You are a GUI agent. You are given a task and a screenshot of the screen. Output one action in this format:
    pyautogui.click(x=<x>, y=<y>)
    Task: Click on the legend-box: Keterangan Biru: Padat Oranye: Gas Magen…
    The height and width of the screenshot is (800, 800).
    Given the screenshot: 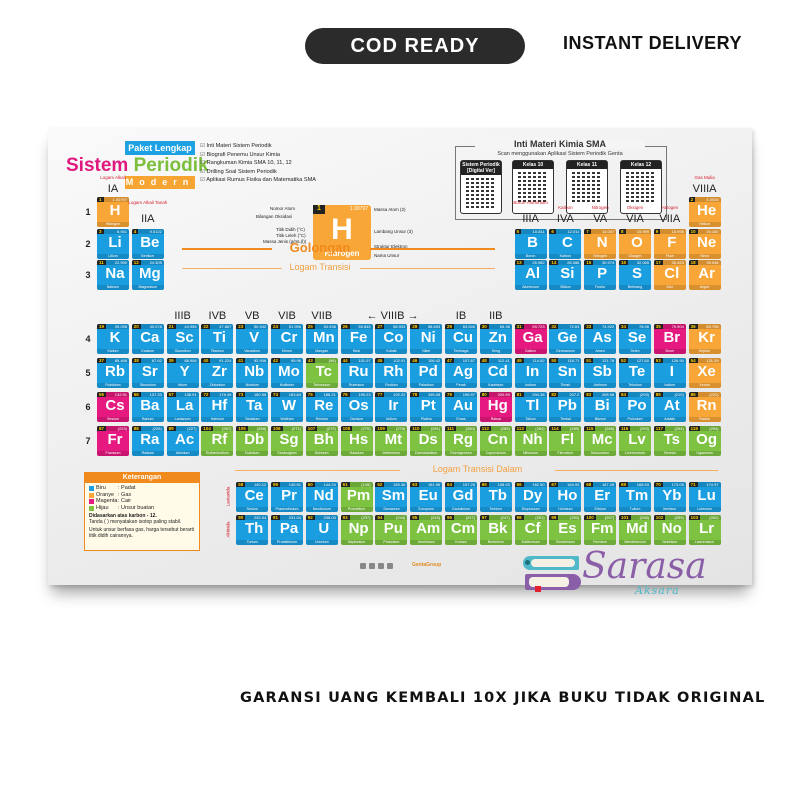 What is the action you would take?
    pyautogui.click(x=142, y=511)
    